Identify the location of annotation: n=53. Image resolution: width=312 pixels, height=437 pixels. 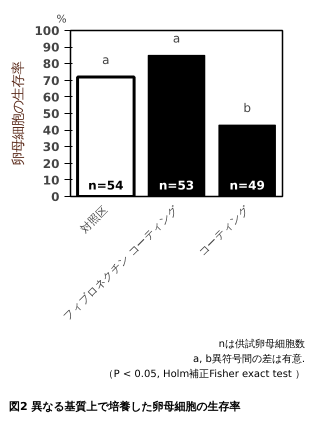
(176, 185).